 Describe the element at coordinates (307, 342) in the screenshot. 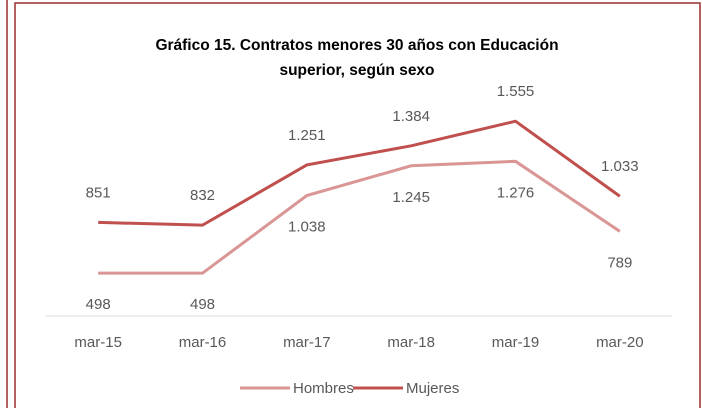

I see `x-tick-label: mar-17` at that location.